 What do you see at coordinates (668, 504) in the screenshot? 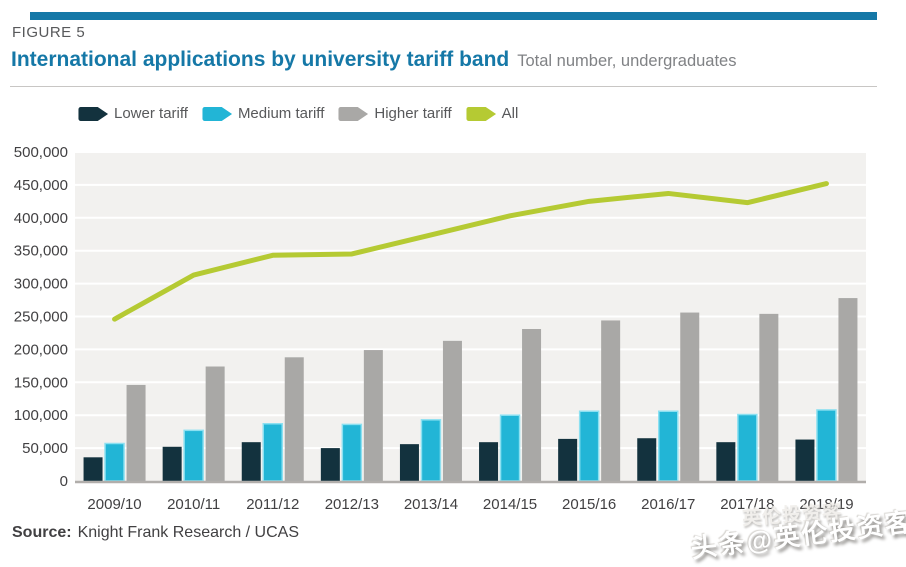
I see `x-tick-label: 2016/17` at bounding box center [668, 504].